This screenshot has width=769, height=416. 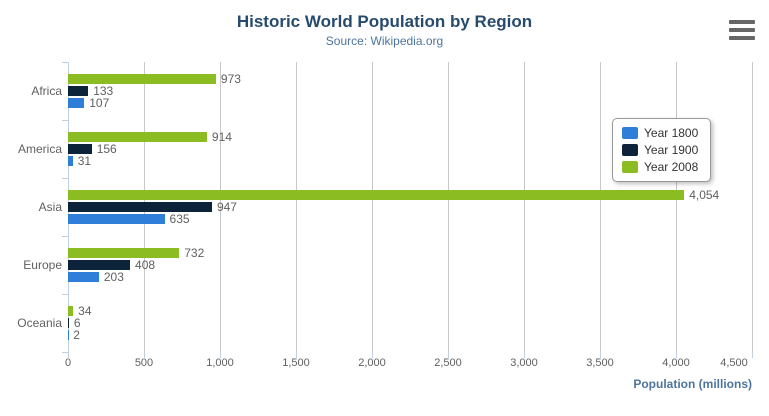 What do you see at coordinates (600, 363) in the screenshot?
I see `x-axis-label: 3,500` at bounding box center [600, 363].